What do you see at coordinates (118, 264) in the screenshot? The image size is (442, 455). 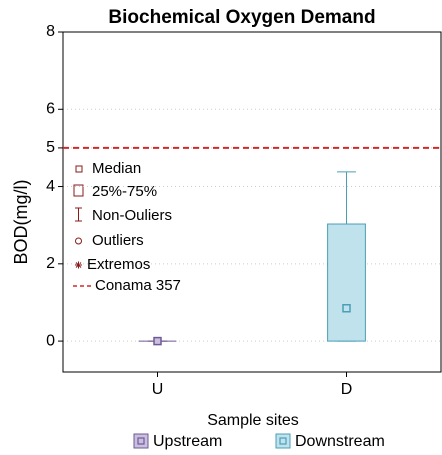 I see `legend-label: Extremos` at bounding box center [118, 264].